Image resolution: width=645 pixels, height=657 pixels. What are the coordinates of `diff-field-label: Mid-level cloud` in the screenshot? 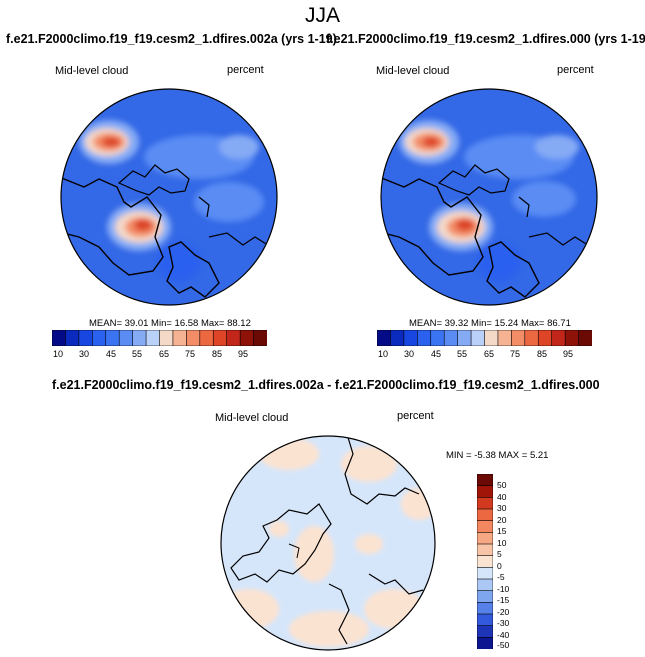 It's located at (252, 418).